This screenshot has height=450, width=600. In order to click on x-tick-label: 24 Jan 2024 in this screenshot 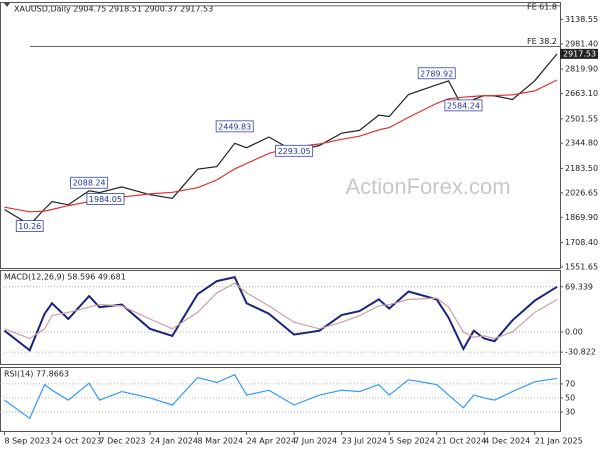, I will do `click(174, 441)`.